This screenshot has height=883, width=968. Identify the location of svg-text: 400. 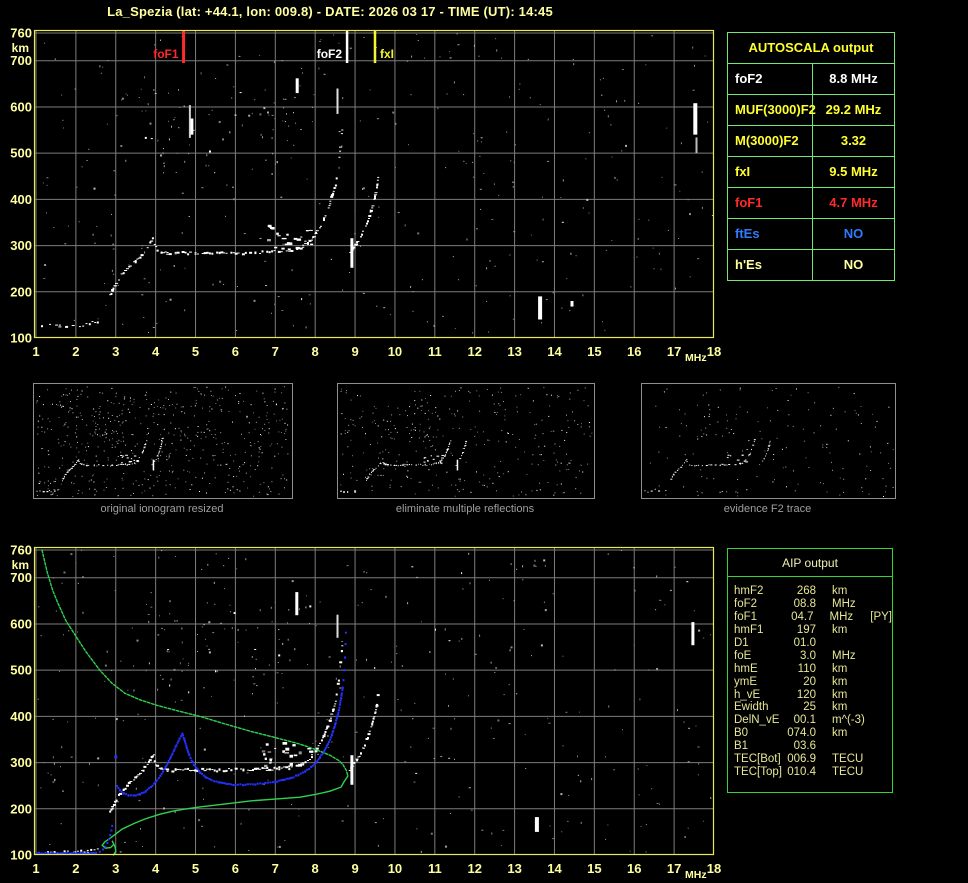
(21, 716).